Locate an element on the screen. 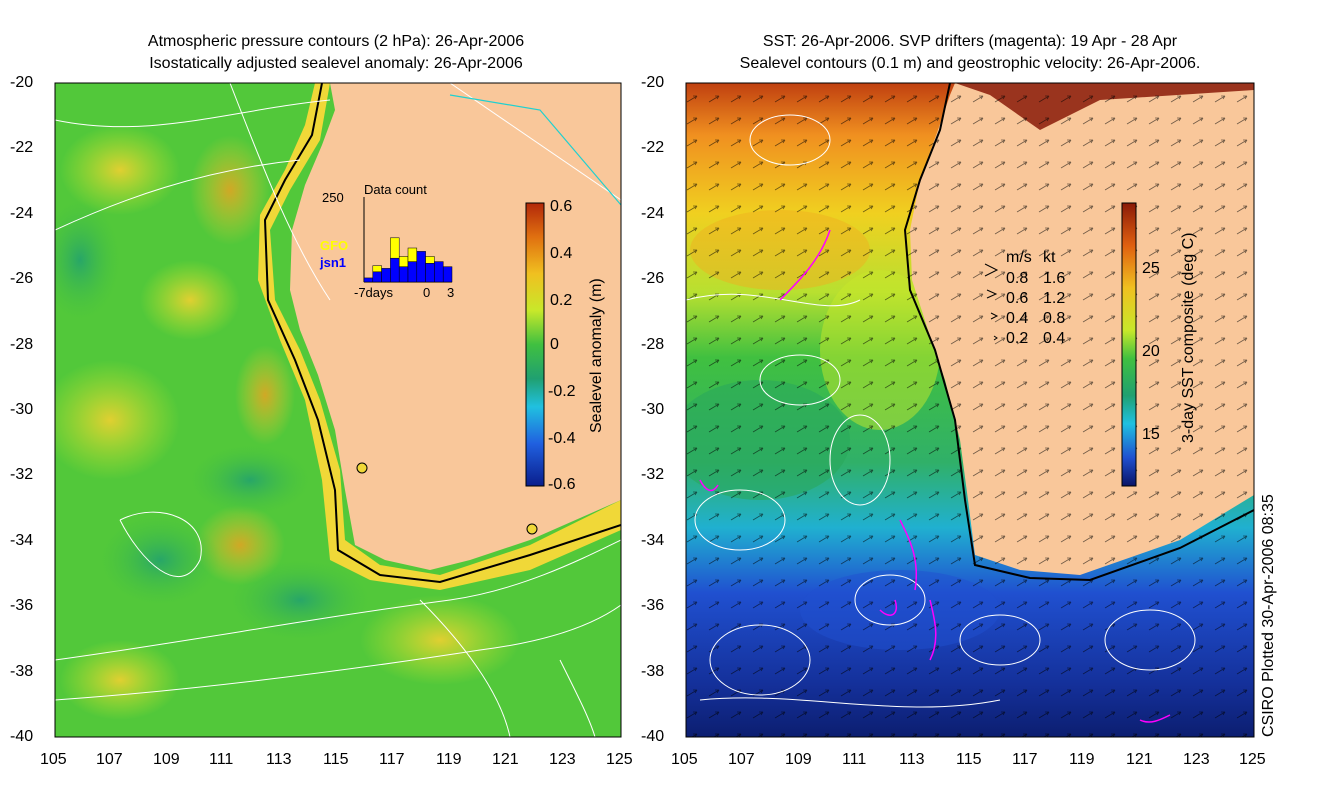 This screenshot has width=1320, height=810. data-count-inset is located at coordinates (408, 240).